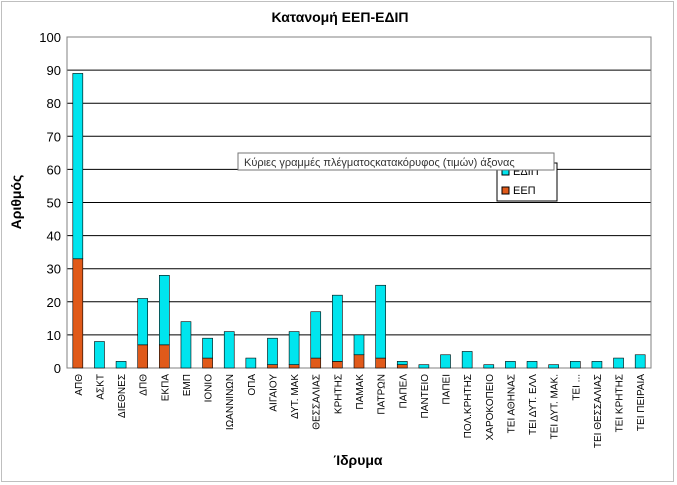 Image resolution: width=677 pixels, height=485 pixels. I want to click on x-tick-label: ΠΑΤΡΩΝ, so click(382, 394).